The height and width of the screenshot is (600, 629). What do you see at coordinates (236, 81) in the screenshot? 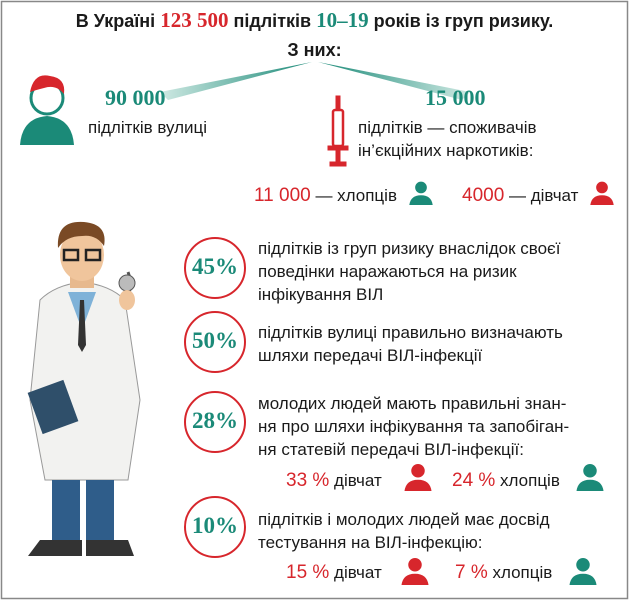
I see `pointer-left` at bounding box center [236, 81].